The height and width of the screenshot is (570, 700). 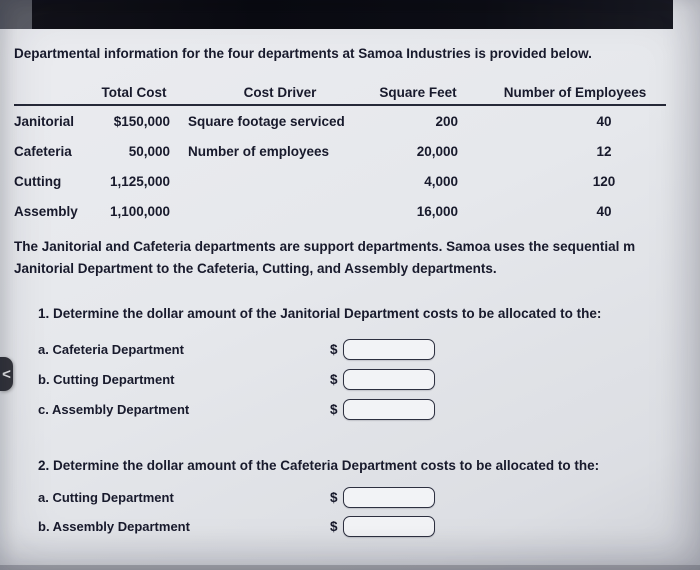 I want to click on header-square-feet: Square Feet, so click(x=418, y=92).